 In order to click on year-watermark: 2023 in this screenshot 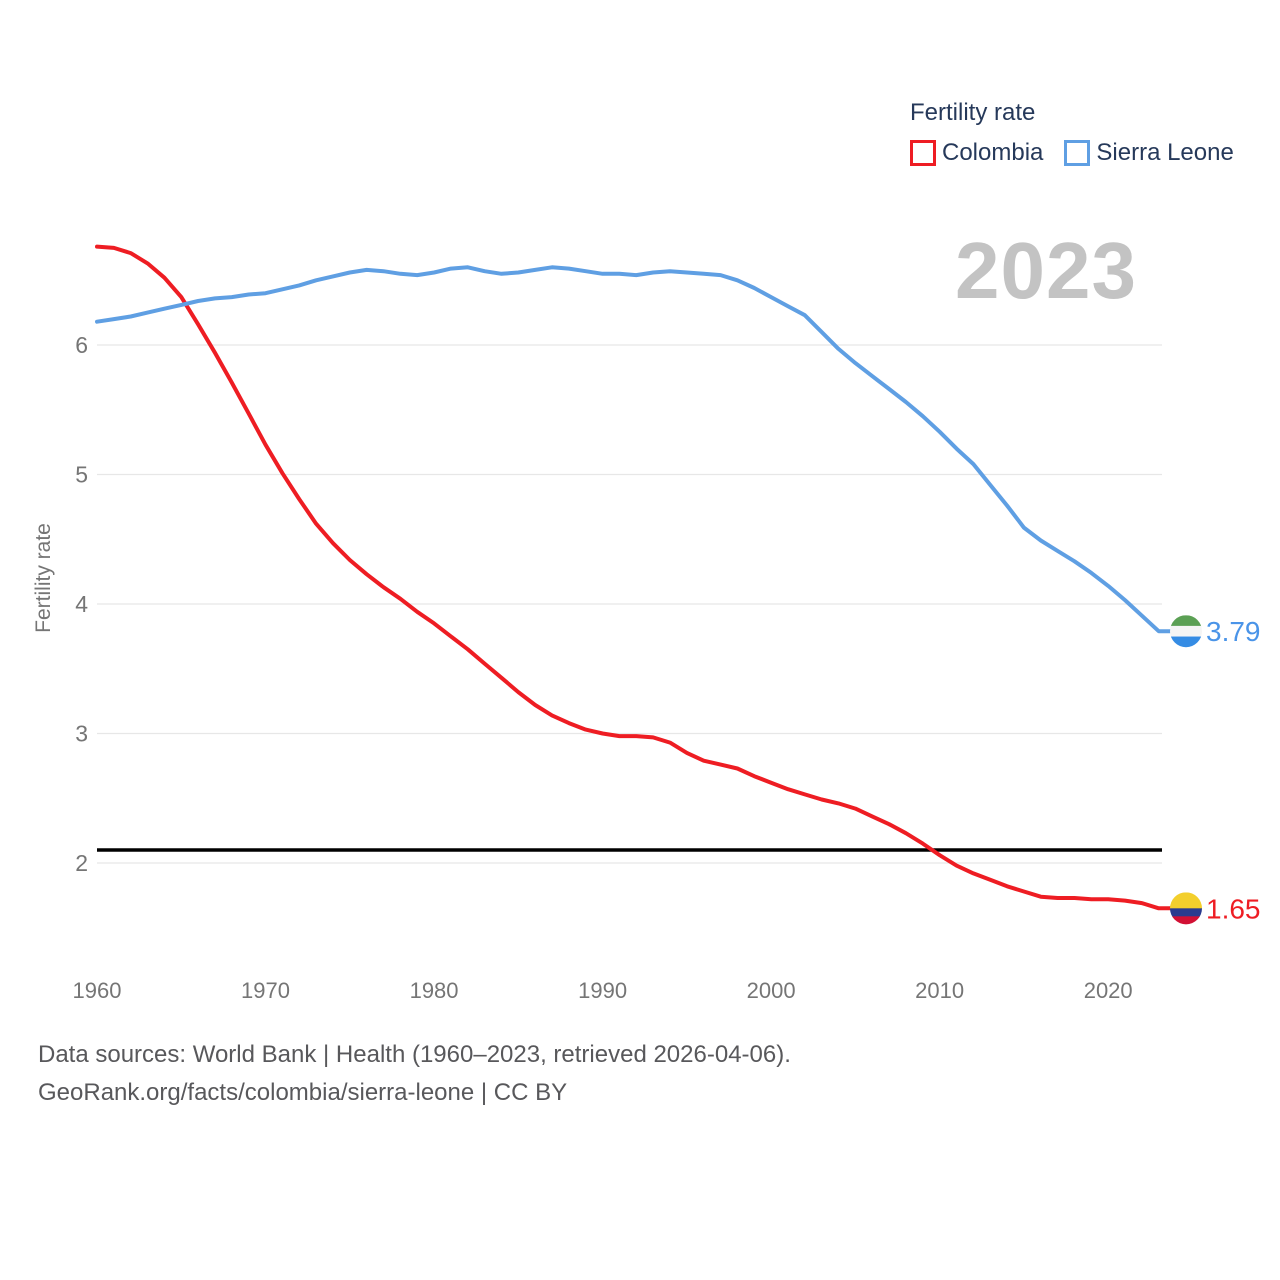, I will do `click(1046, 270)`.